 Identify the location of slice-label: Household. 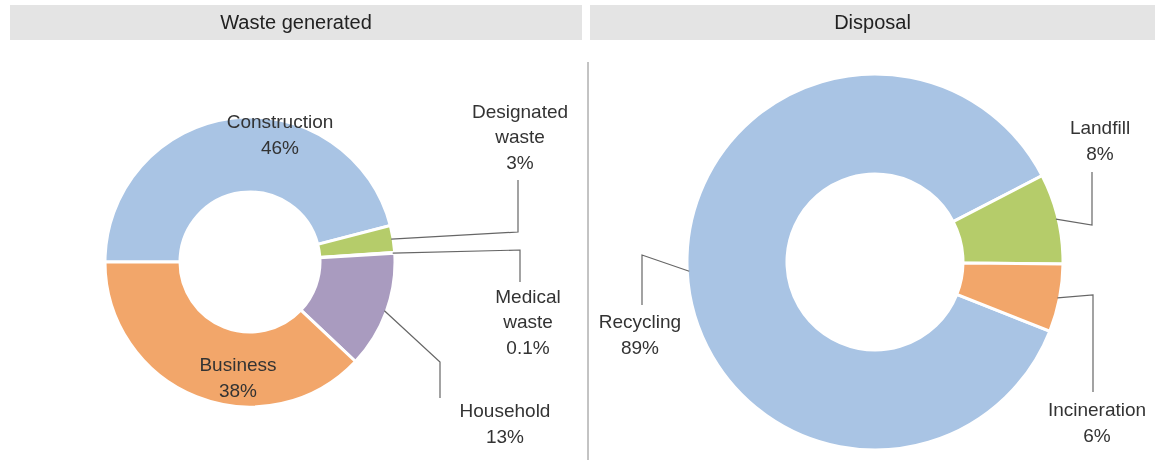
(505, 410).